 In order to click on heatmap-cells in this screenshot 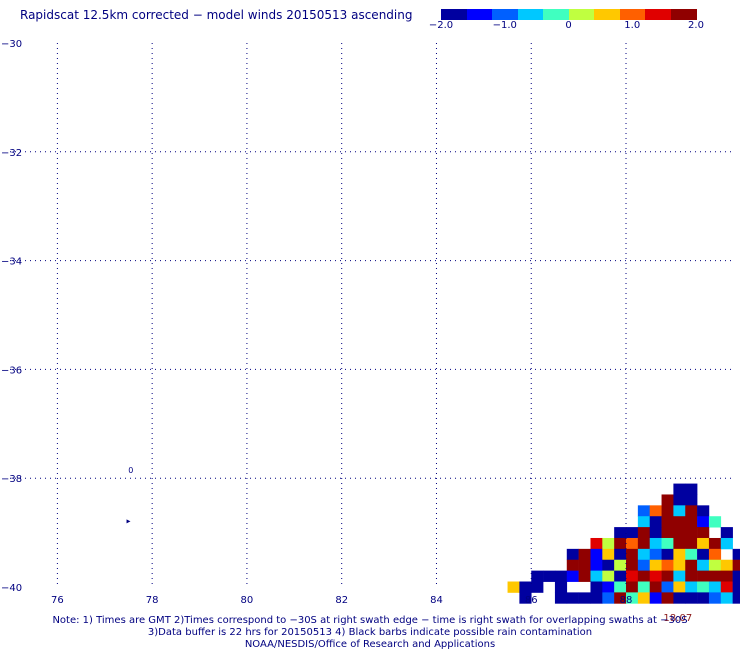, I will do `click(623, 543)`.